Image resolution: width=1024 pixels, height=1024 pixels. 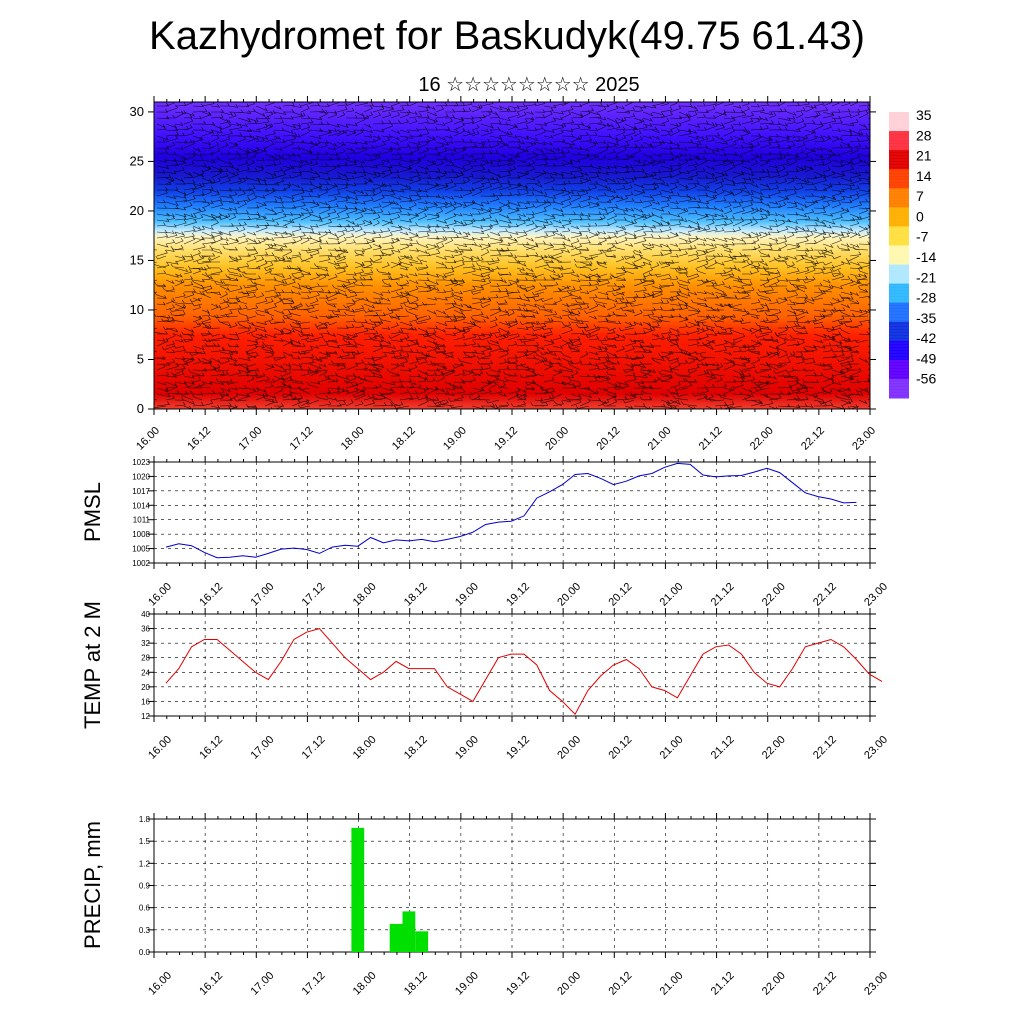 What do you see at coordinates (926, 358) in the screenshot?
I see `colorbar-label: -49` at bounding box center [926, 358].